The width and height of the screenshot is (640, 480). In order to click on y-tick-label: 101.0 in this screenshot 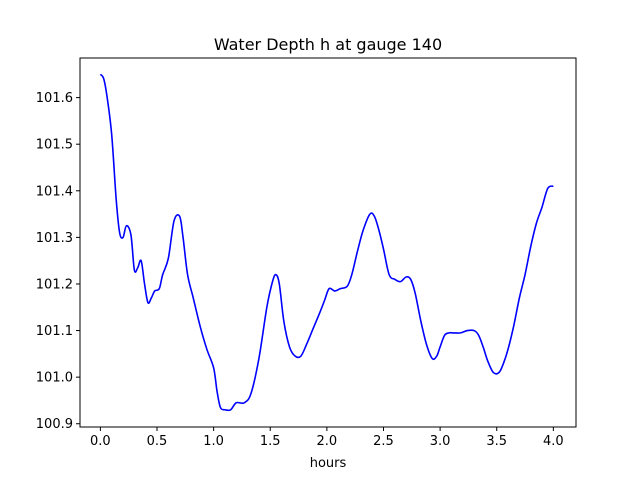, I will do `click(54, 378)`.